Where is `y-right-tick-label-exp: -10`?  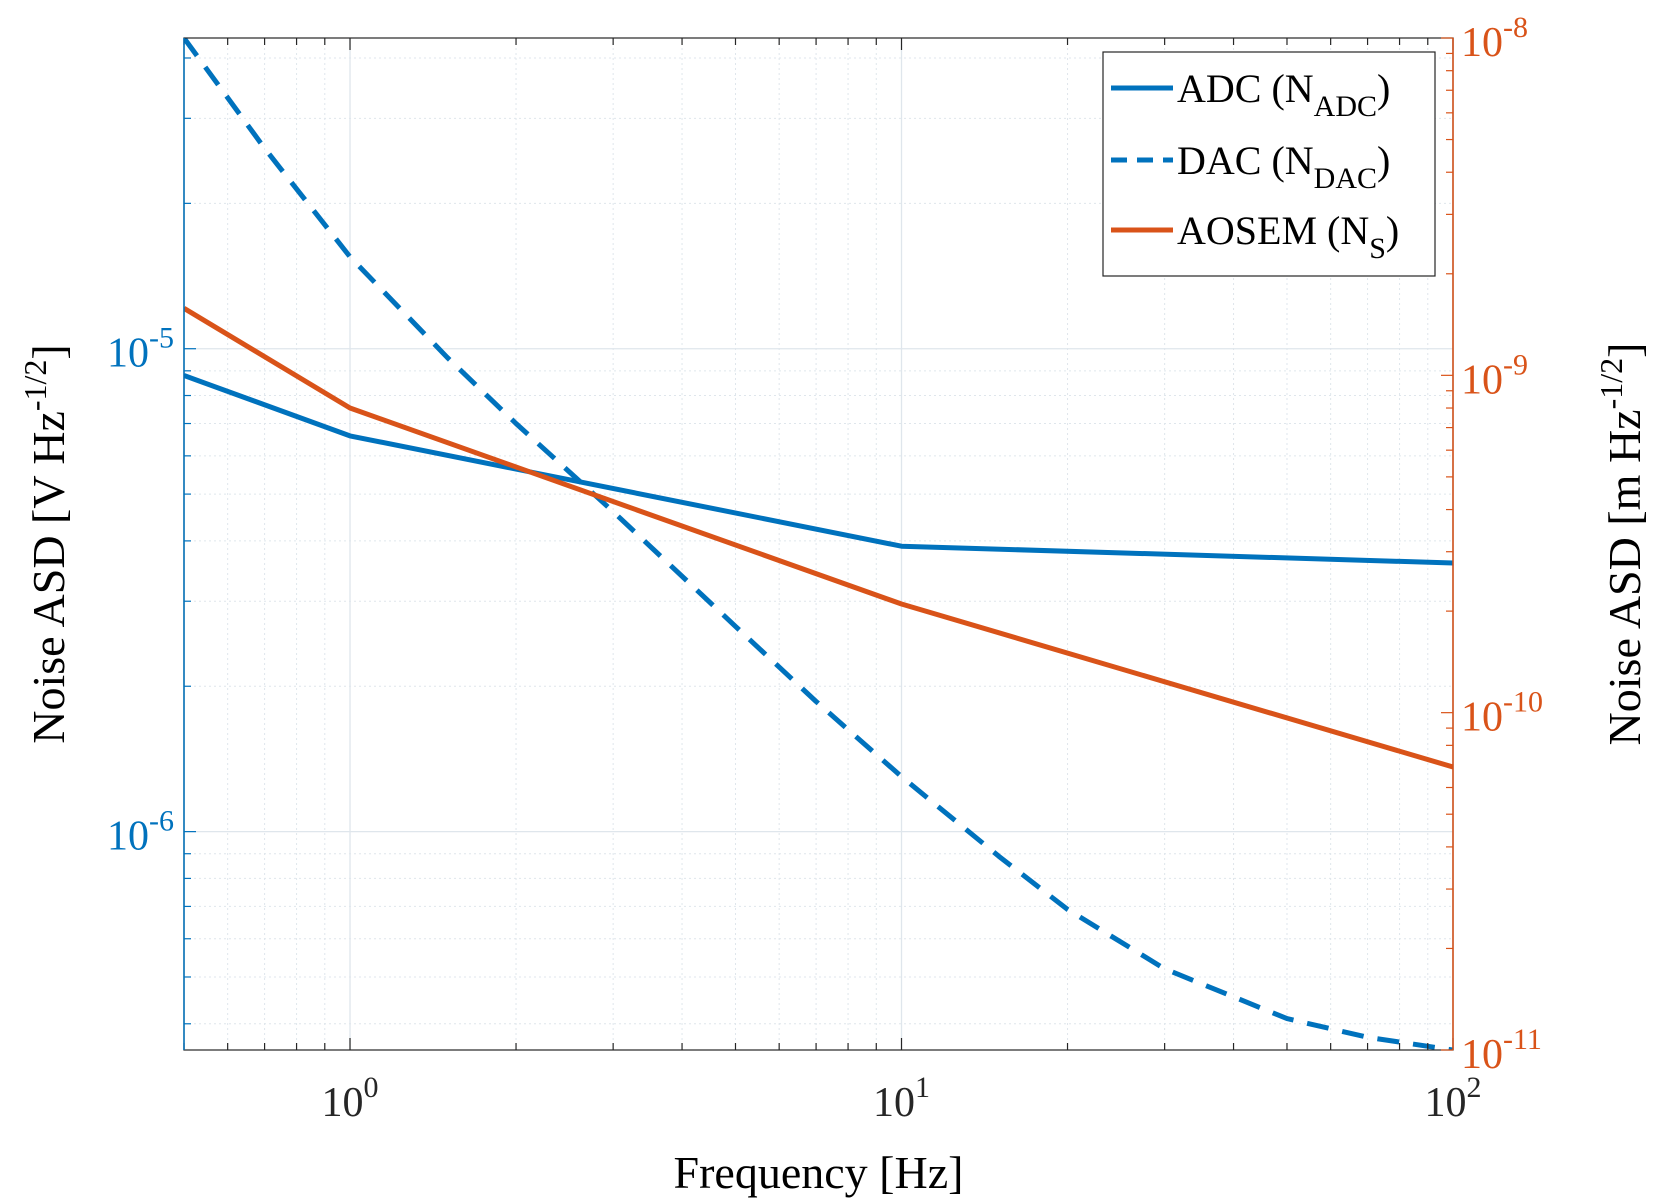 y-right-tick-label-exp: -10 is located at coordinates (1523, 702).